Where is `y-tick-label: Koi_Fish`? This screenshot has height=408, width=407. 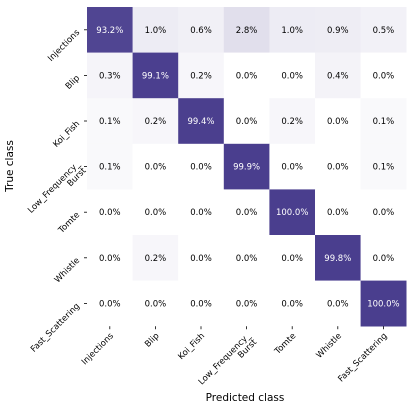
y-tick-label: Koi_Fish is located at coordinates (66, 134).